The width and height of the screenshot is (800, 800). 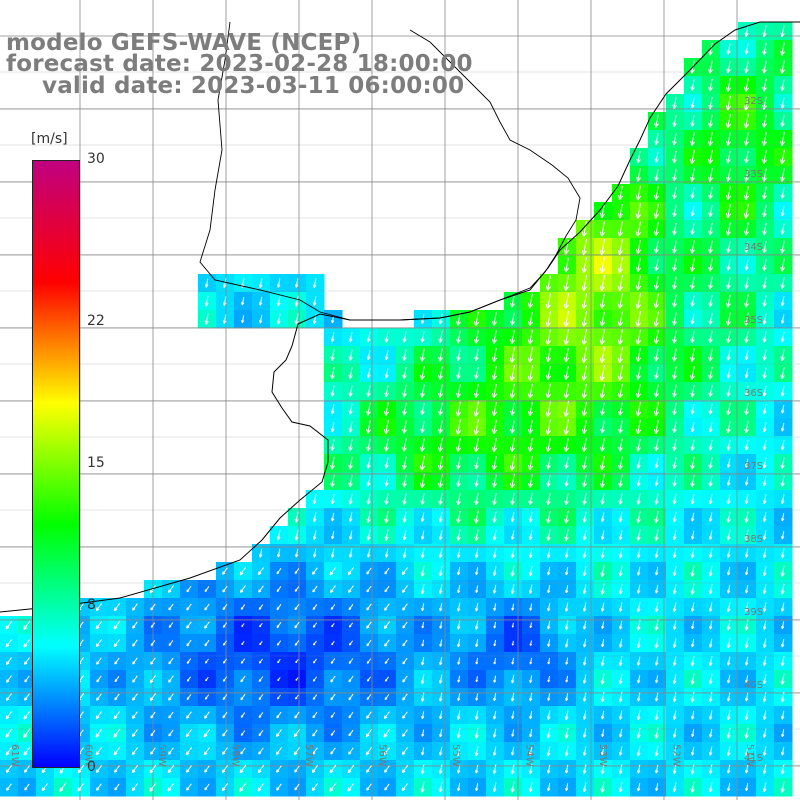 What do you see at coordinates (450, 175) in the screenshot?
I see `border-line` at bounding box center [450, 175].